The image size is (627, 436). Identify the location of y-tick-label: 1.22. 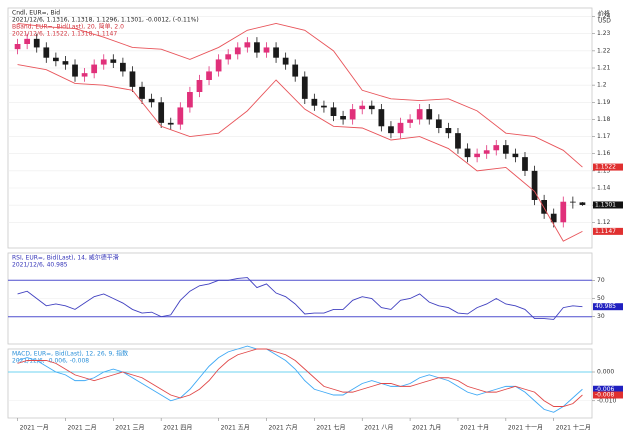
(604, 50).